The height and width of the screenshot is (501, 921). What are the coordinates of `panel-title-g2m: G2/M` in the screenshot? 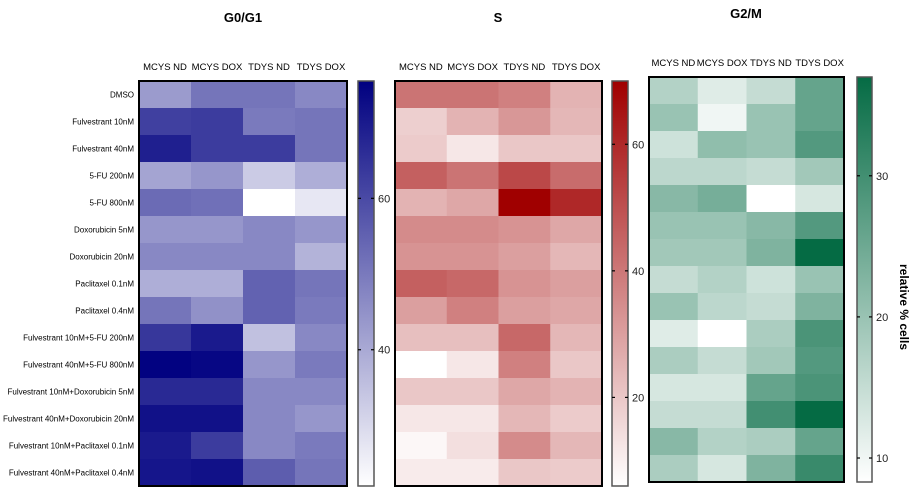 It's located at (746, 13).